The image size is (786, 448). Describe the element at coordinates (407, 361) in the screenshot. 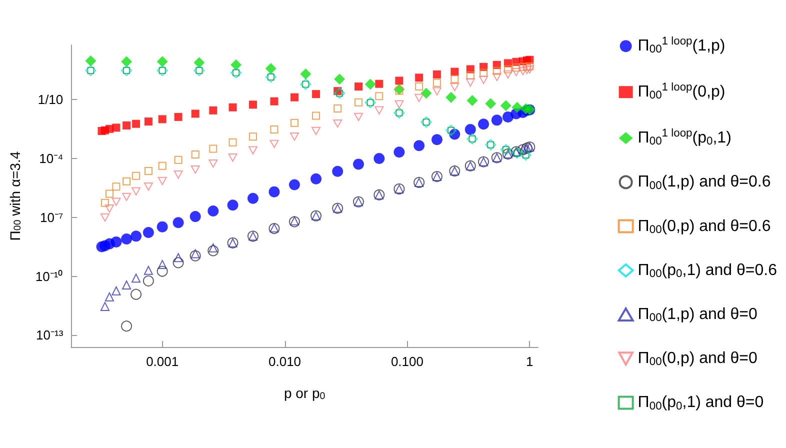

I see `x-tick-label: 0.100` at that location.